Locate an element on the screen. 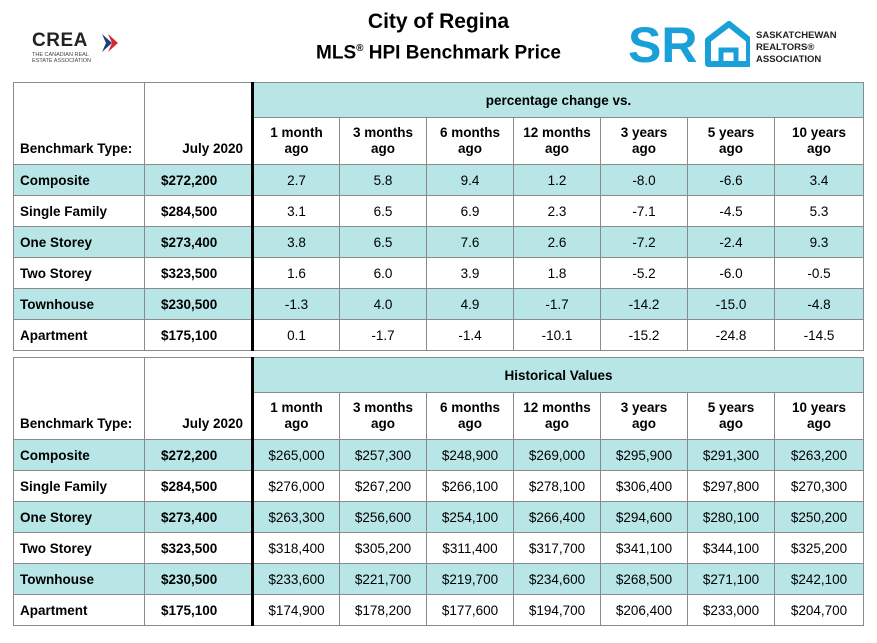 This screenshot has width=877, height=643. value-cell: $263,300 is located at coordinates (296, 517).